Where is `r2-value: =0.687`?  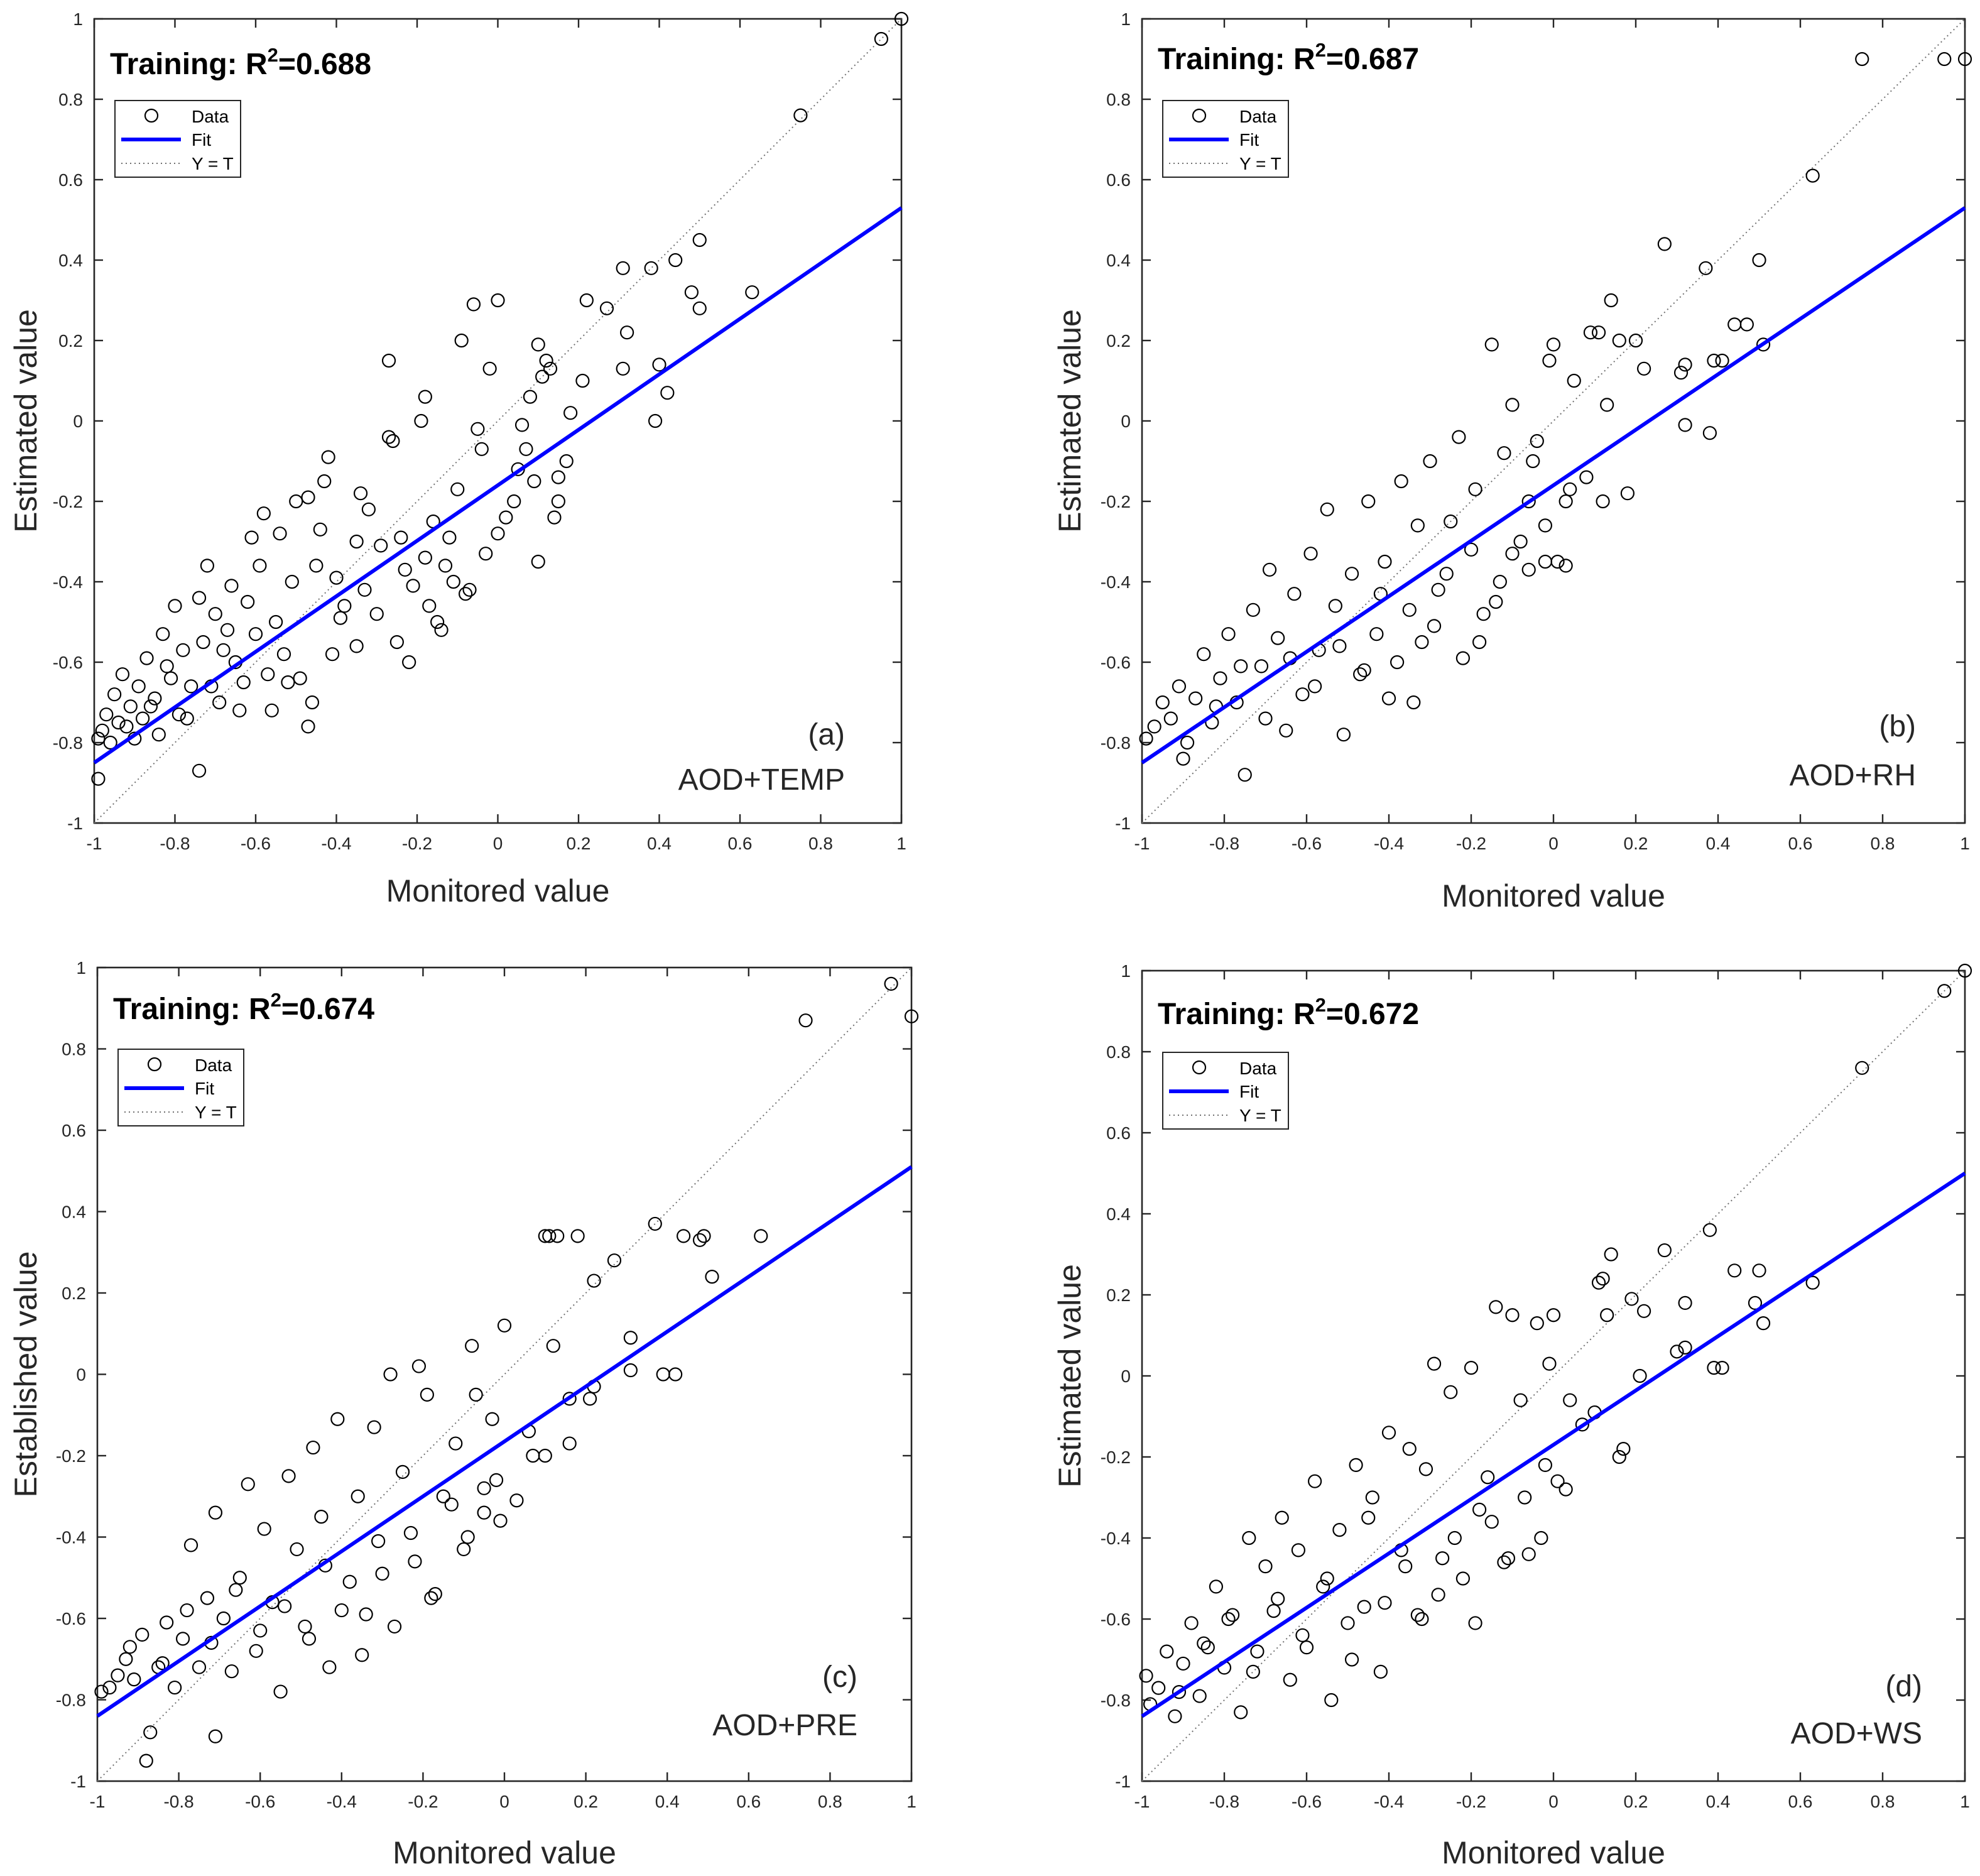 r2-value: =0.687 is located at coordinates (1372, 60).